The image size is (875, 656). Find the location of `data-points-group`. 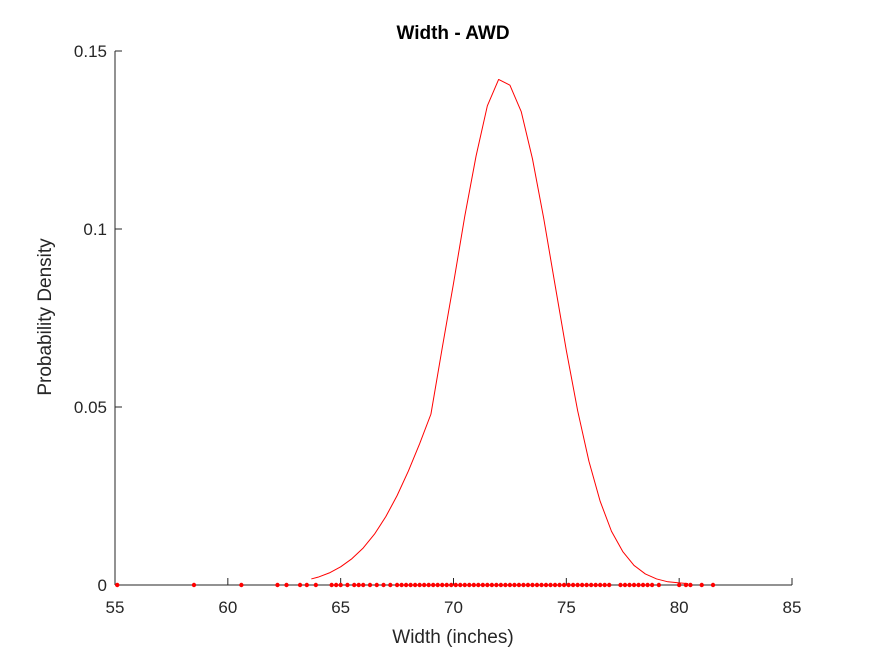

data-points-group is located at coordinates (415, 585).